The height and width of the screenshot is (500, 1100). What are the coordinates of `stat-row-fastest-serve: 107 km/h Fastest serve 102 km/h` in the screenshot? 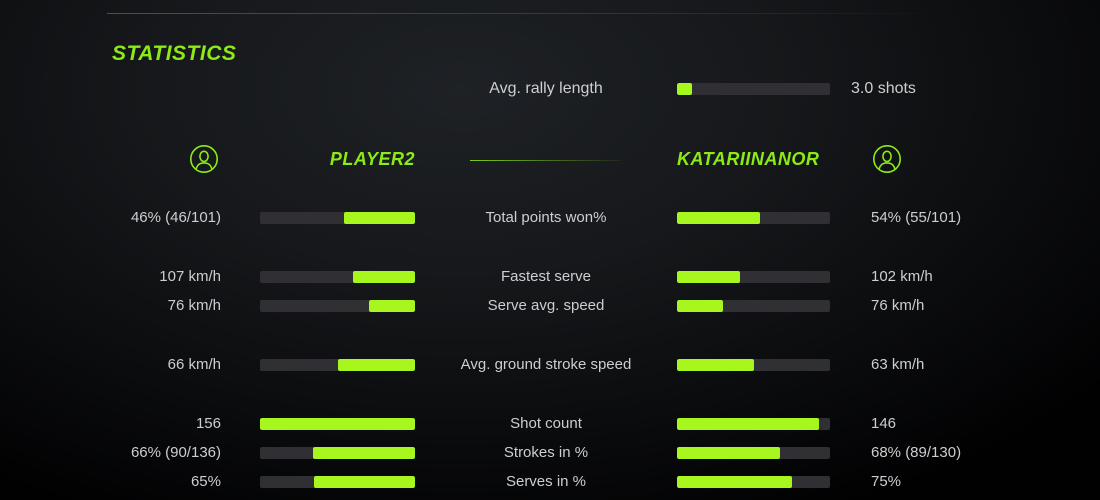 It's located at (550, 277).